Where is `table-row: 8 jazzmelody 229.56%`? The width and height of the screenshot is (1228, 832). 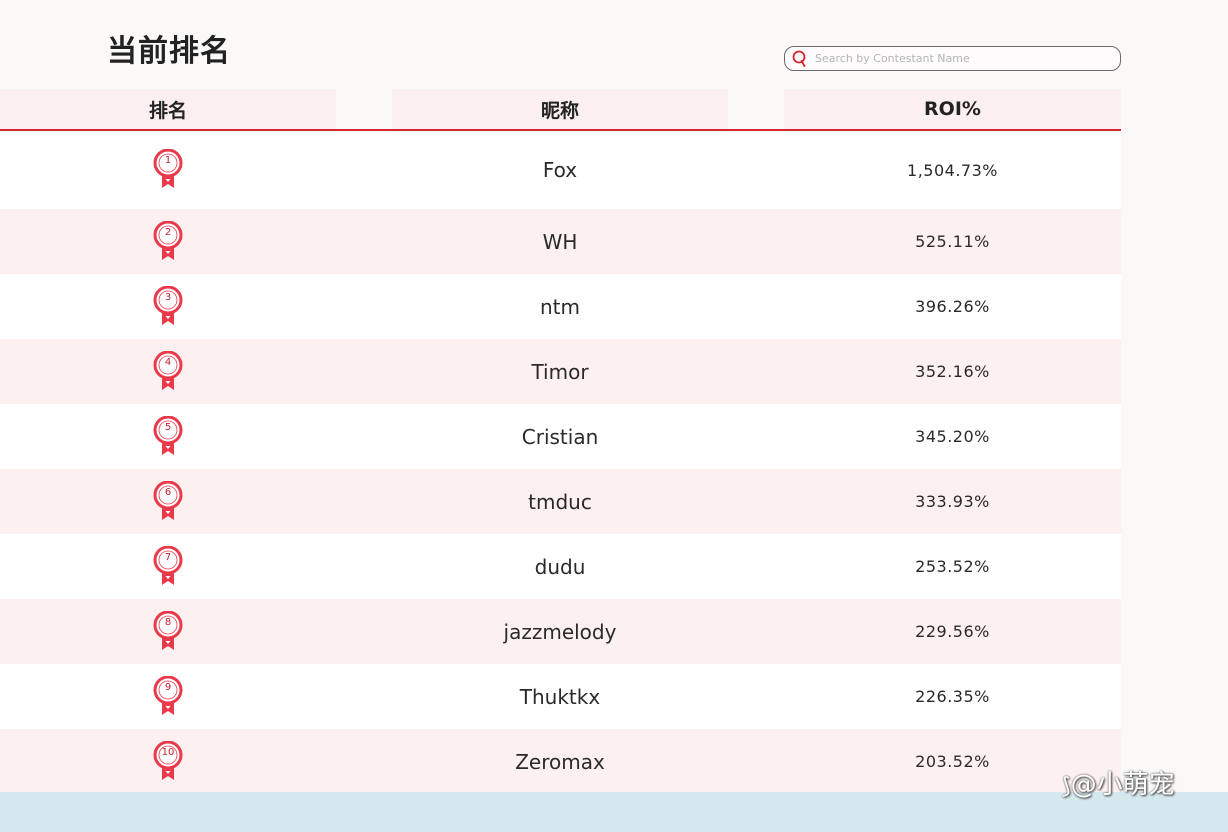
table-row: 8 jazzmelody 229.56% is located at coordinates (560, 631).